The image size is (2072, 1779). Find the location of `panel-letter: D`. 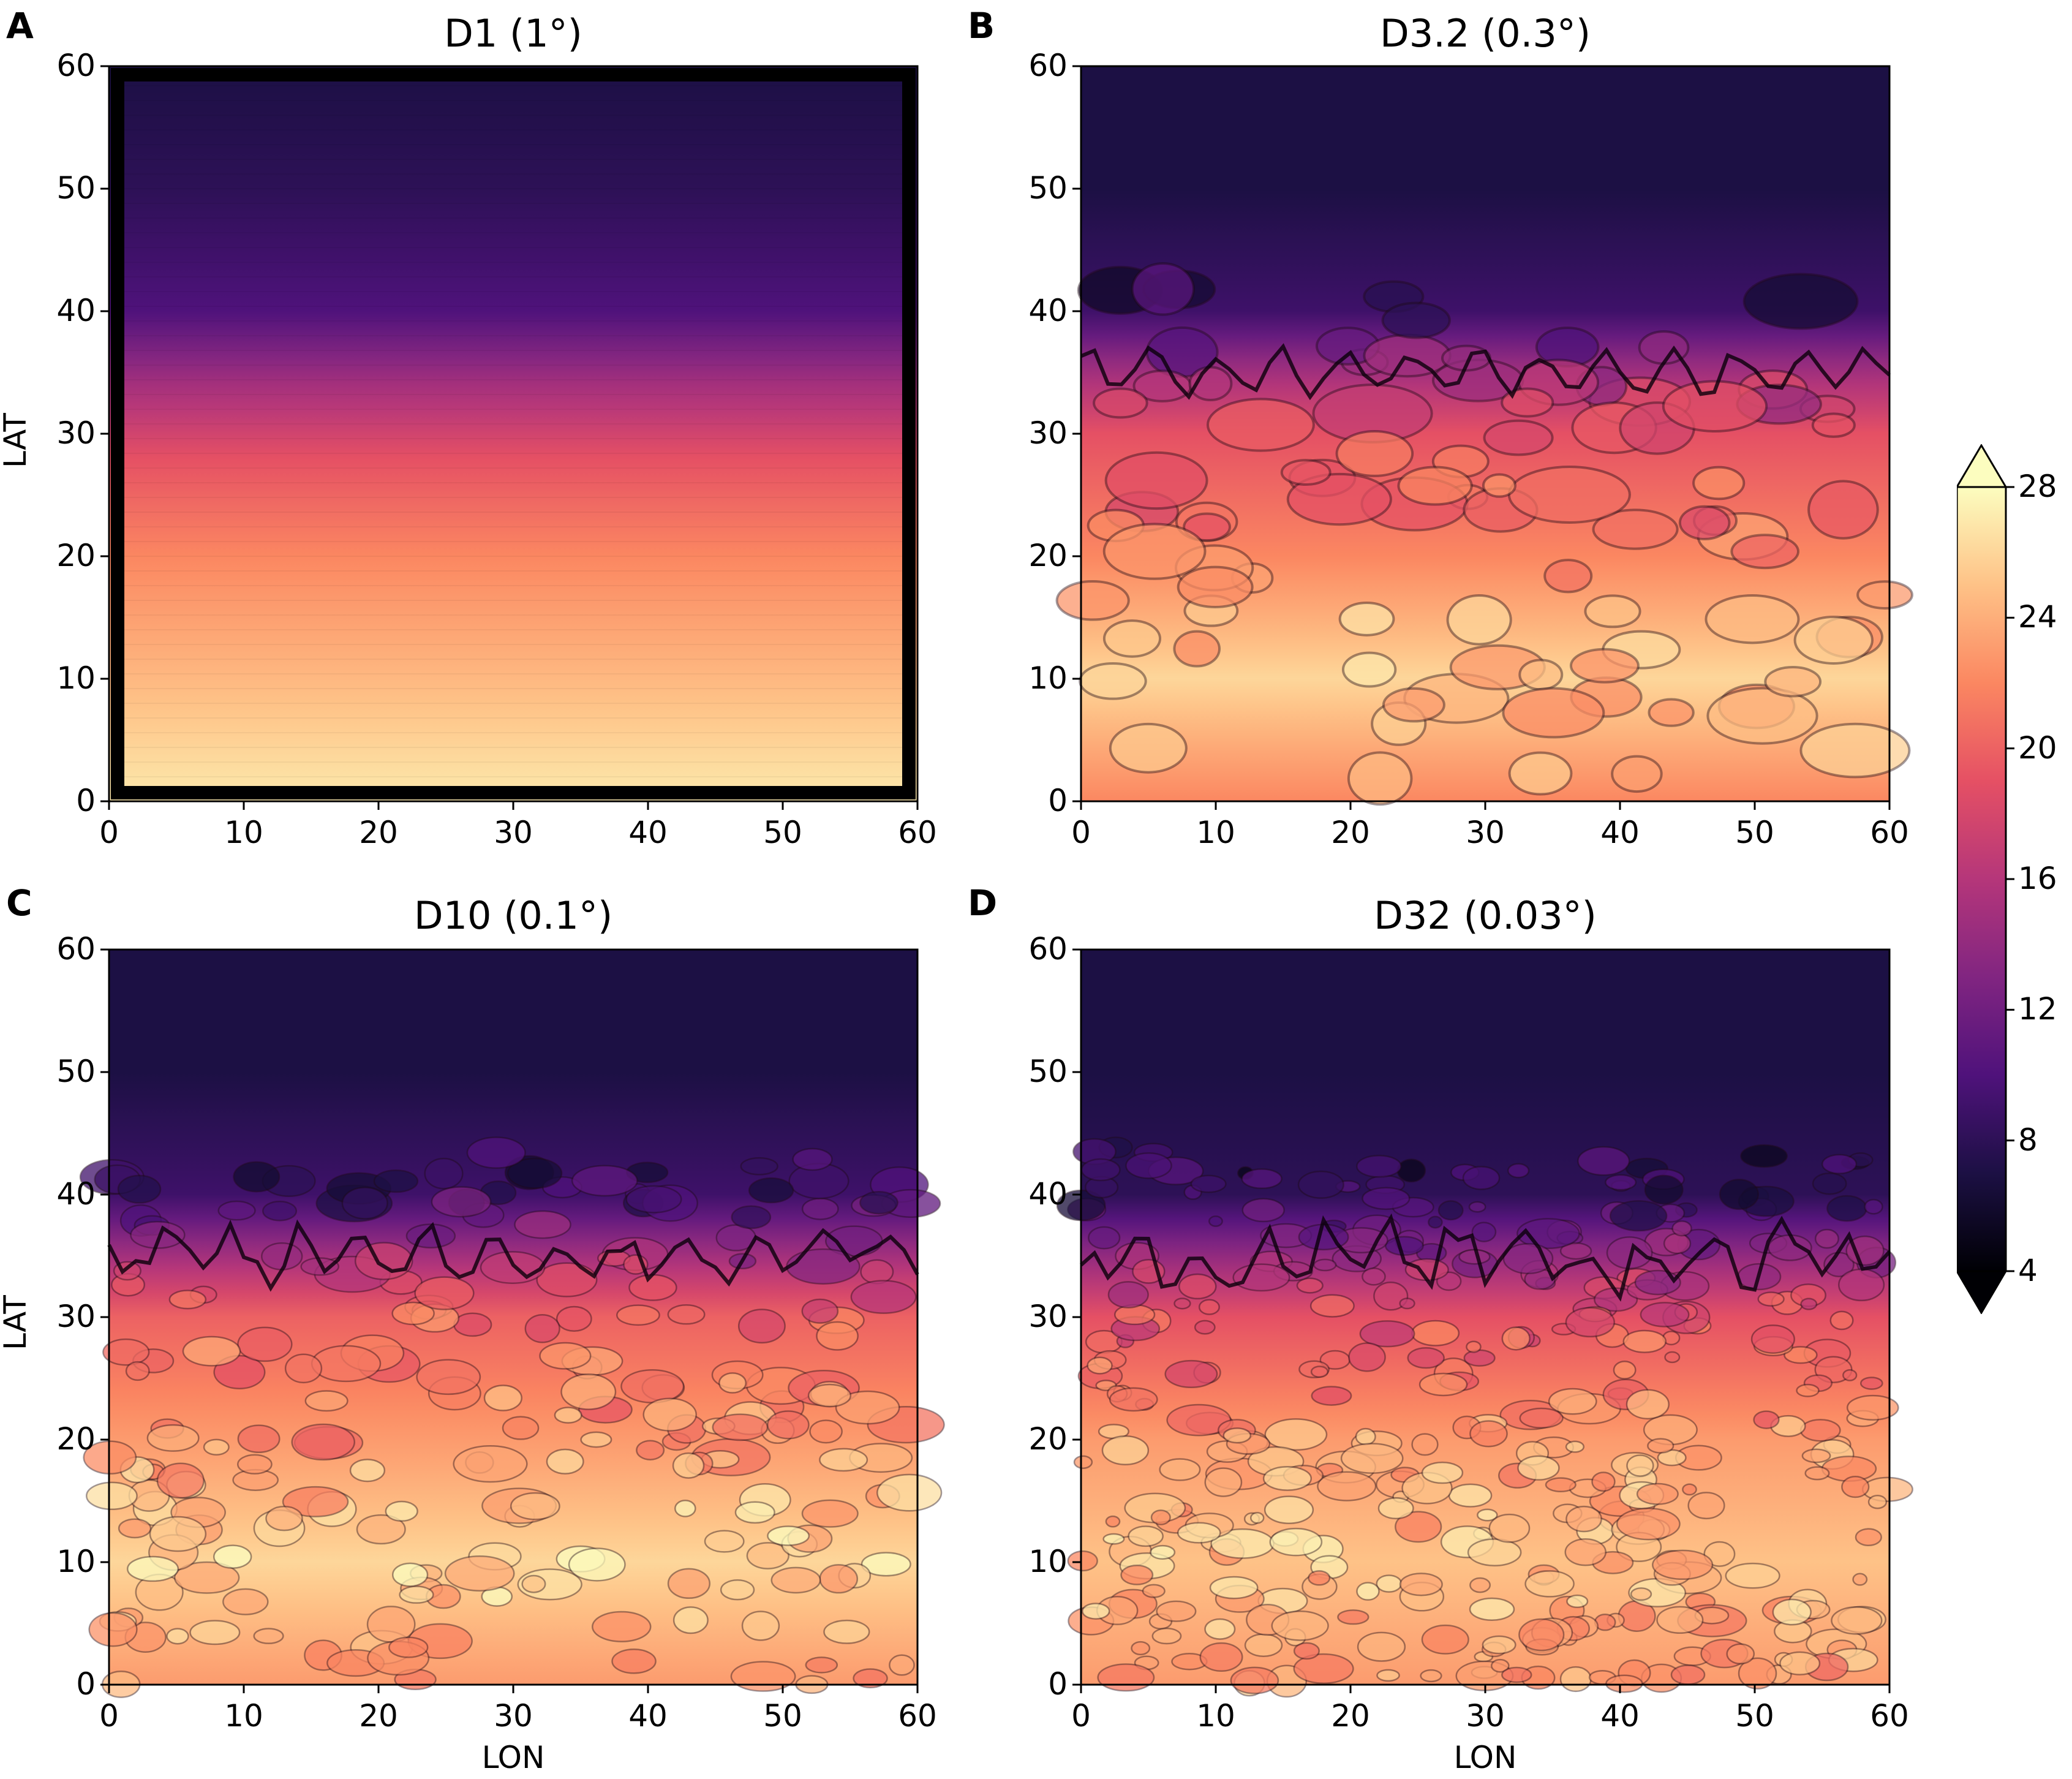

panel-letter: D is located at coordinates (983, 903).